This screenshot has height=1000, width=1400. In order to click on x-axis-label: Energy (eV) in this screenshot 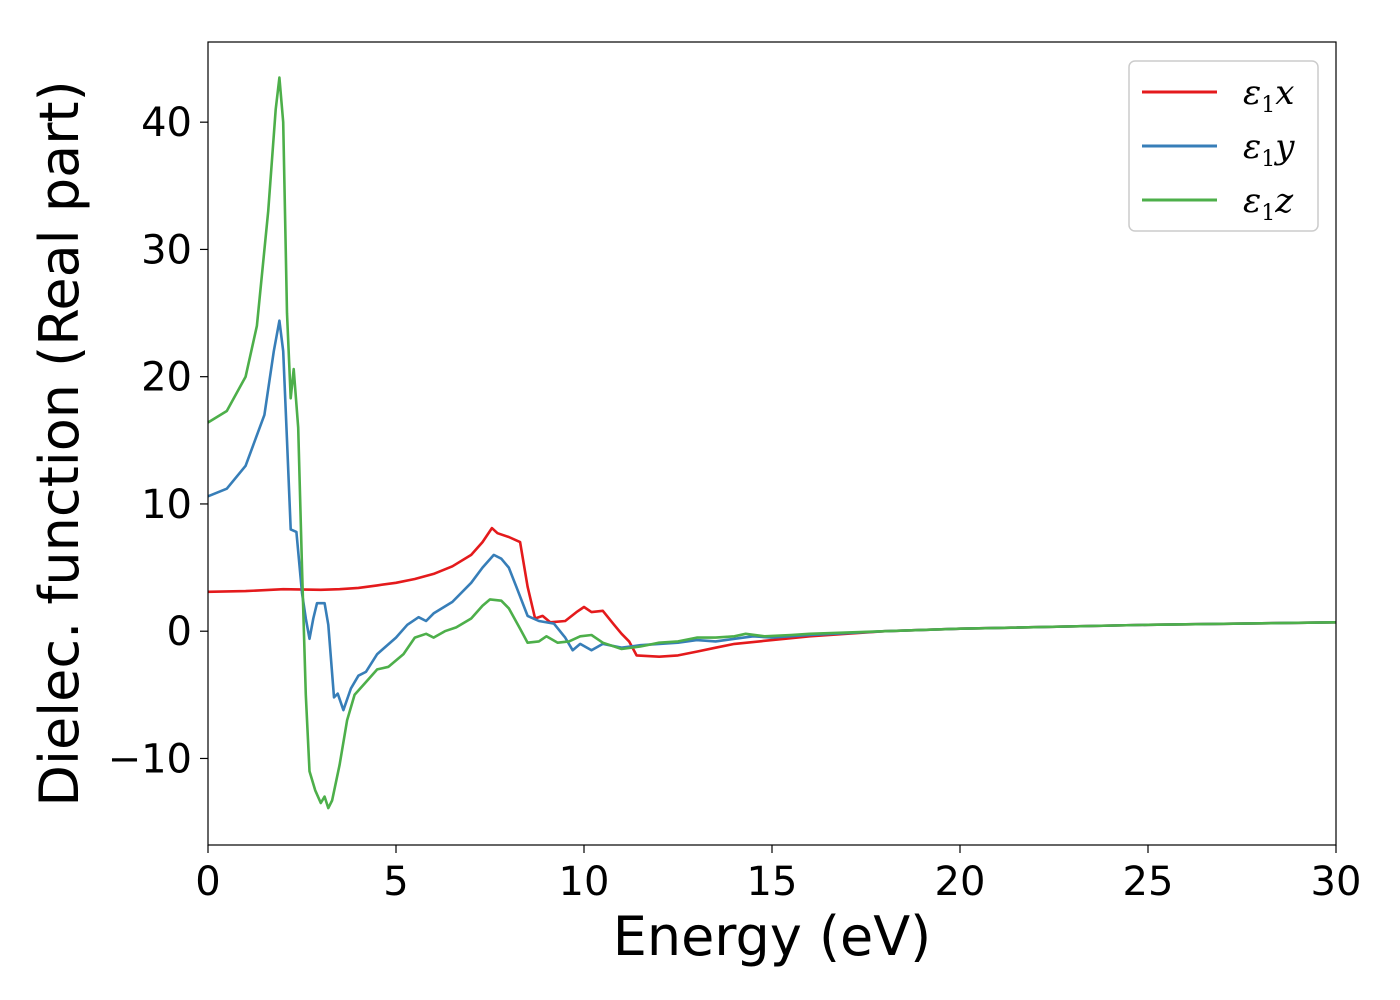, I will do `click(772, 936)`.